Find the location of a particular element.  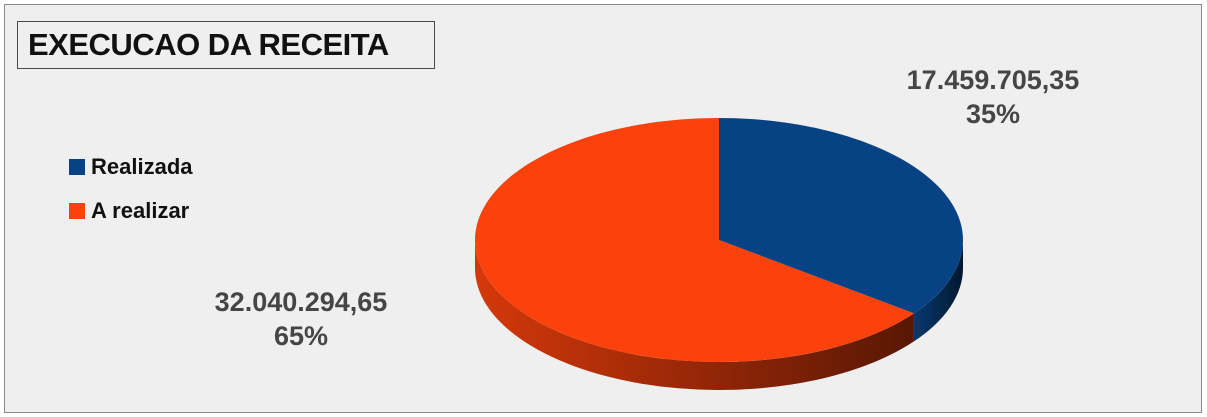

legend-swatch-realizada is located at coordinates (77, 167).